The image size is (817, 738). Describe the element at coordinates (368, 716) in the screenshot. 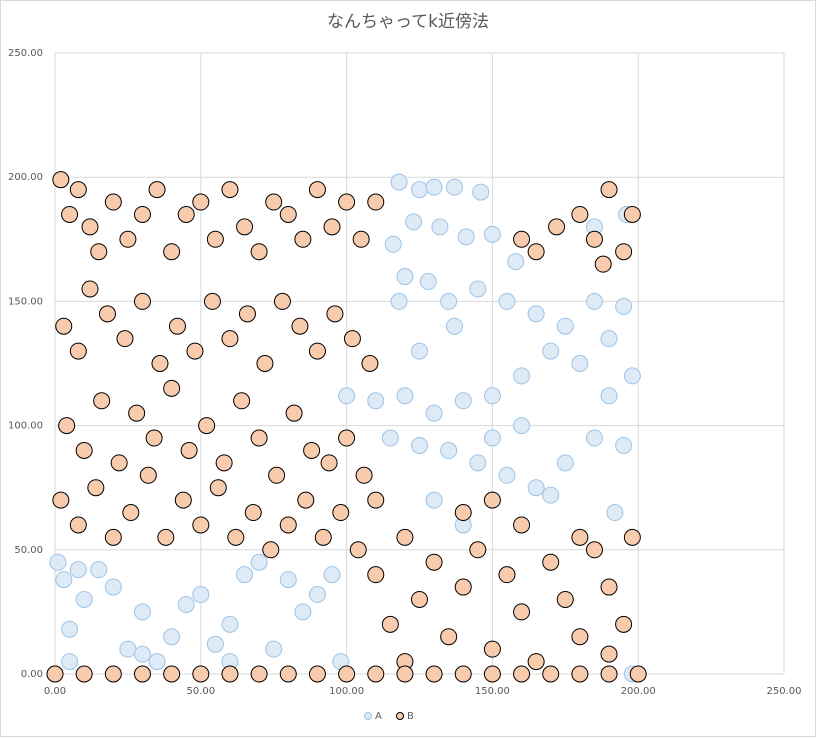

I see `legend-marker` at that location.